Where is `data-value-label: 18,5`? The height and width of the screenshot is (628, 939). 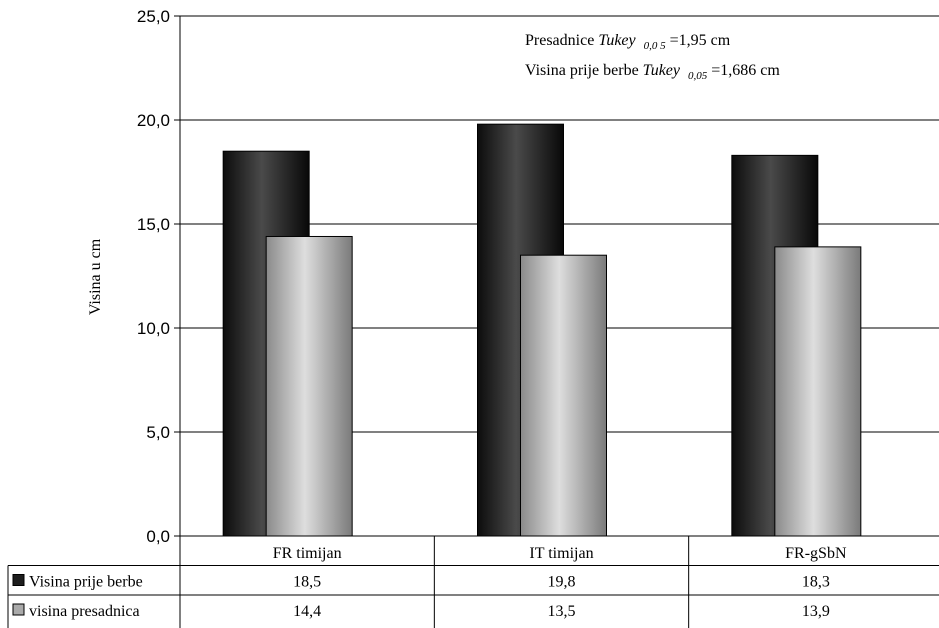
data-value-label: 18,5 is located at coordinates (307, 582).